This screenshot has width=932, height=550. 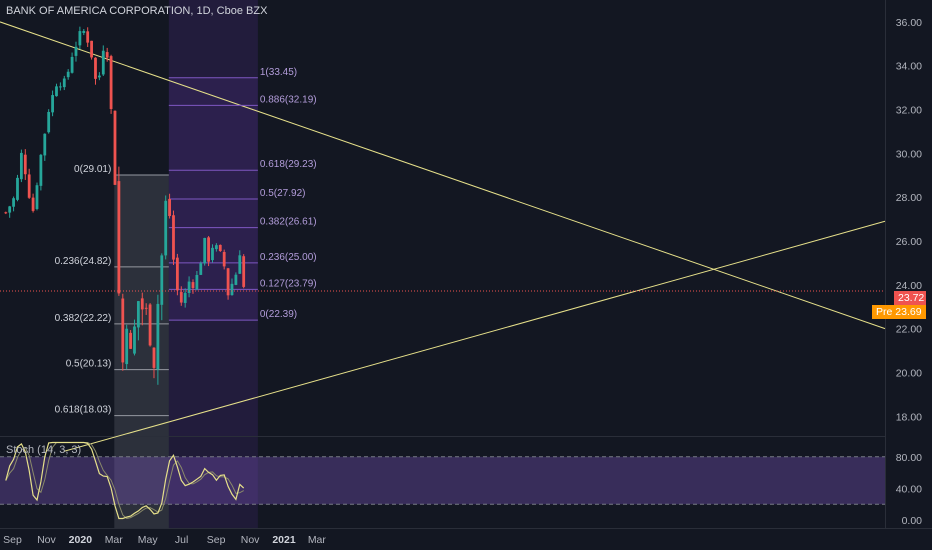 I want to click on fib-right-level-label: 0.127(23.79), so click(x=288, y=283).